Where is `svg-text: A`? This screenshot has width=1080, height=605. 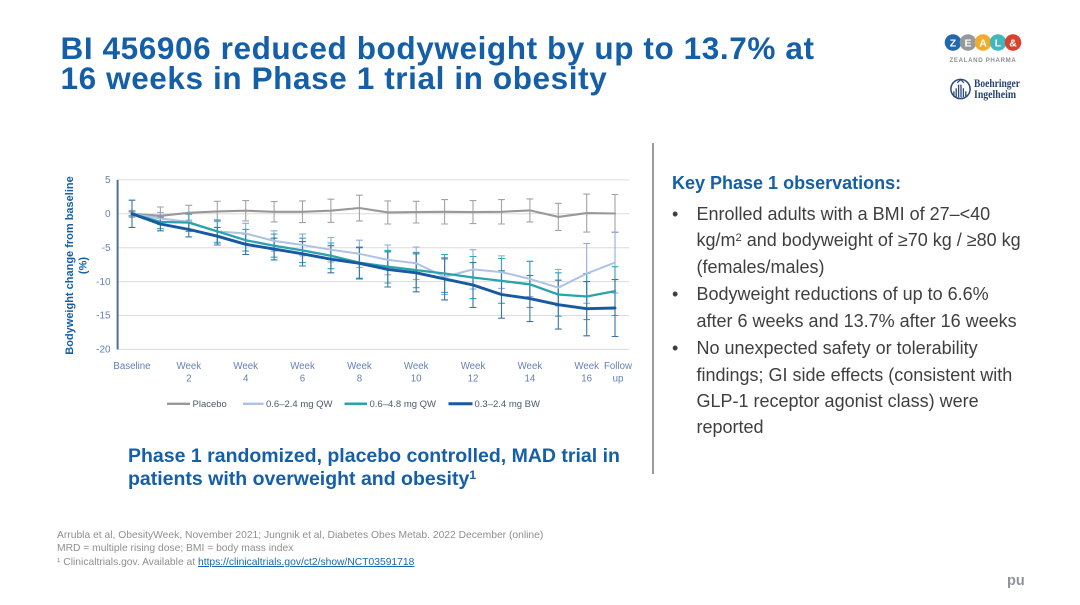 svg-text: A is located at coordinates (983, 43).